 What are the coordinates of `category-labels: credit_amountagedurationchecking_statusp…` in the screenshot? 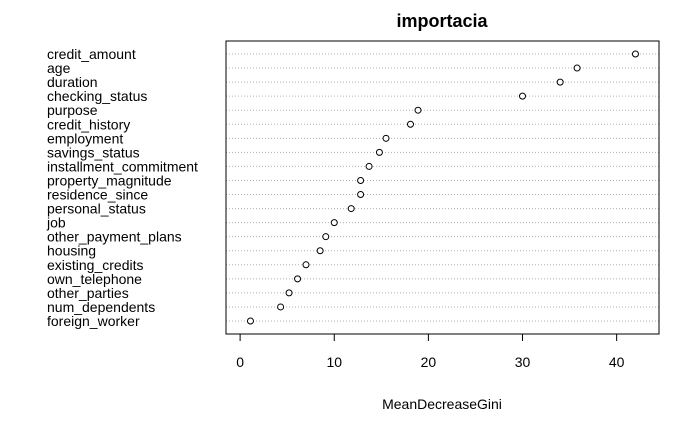 It's located at (122, 187).